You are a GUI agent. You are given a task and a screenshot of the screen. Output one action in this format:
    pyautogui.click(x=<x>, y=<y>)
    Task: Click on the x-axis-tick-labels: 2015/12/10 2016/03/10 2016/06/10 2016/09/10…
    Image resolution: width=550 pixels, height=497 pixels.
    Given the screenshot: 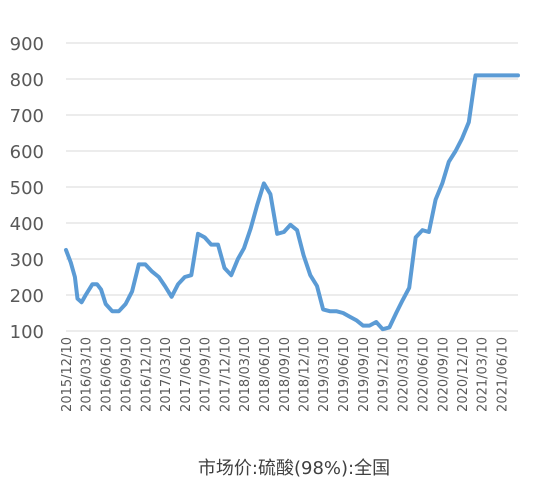 What is the action you would take?
    pyautogui.click(x=285, y=374)
    